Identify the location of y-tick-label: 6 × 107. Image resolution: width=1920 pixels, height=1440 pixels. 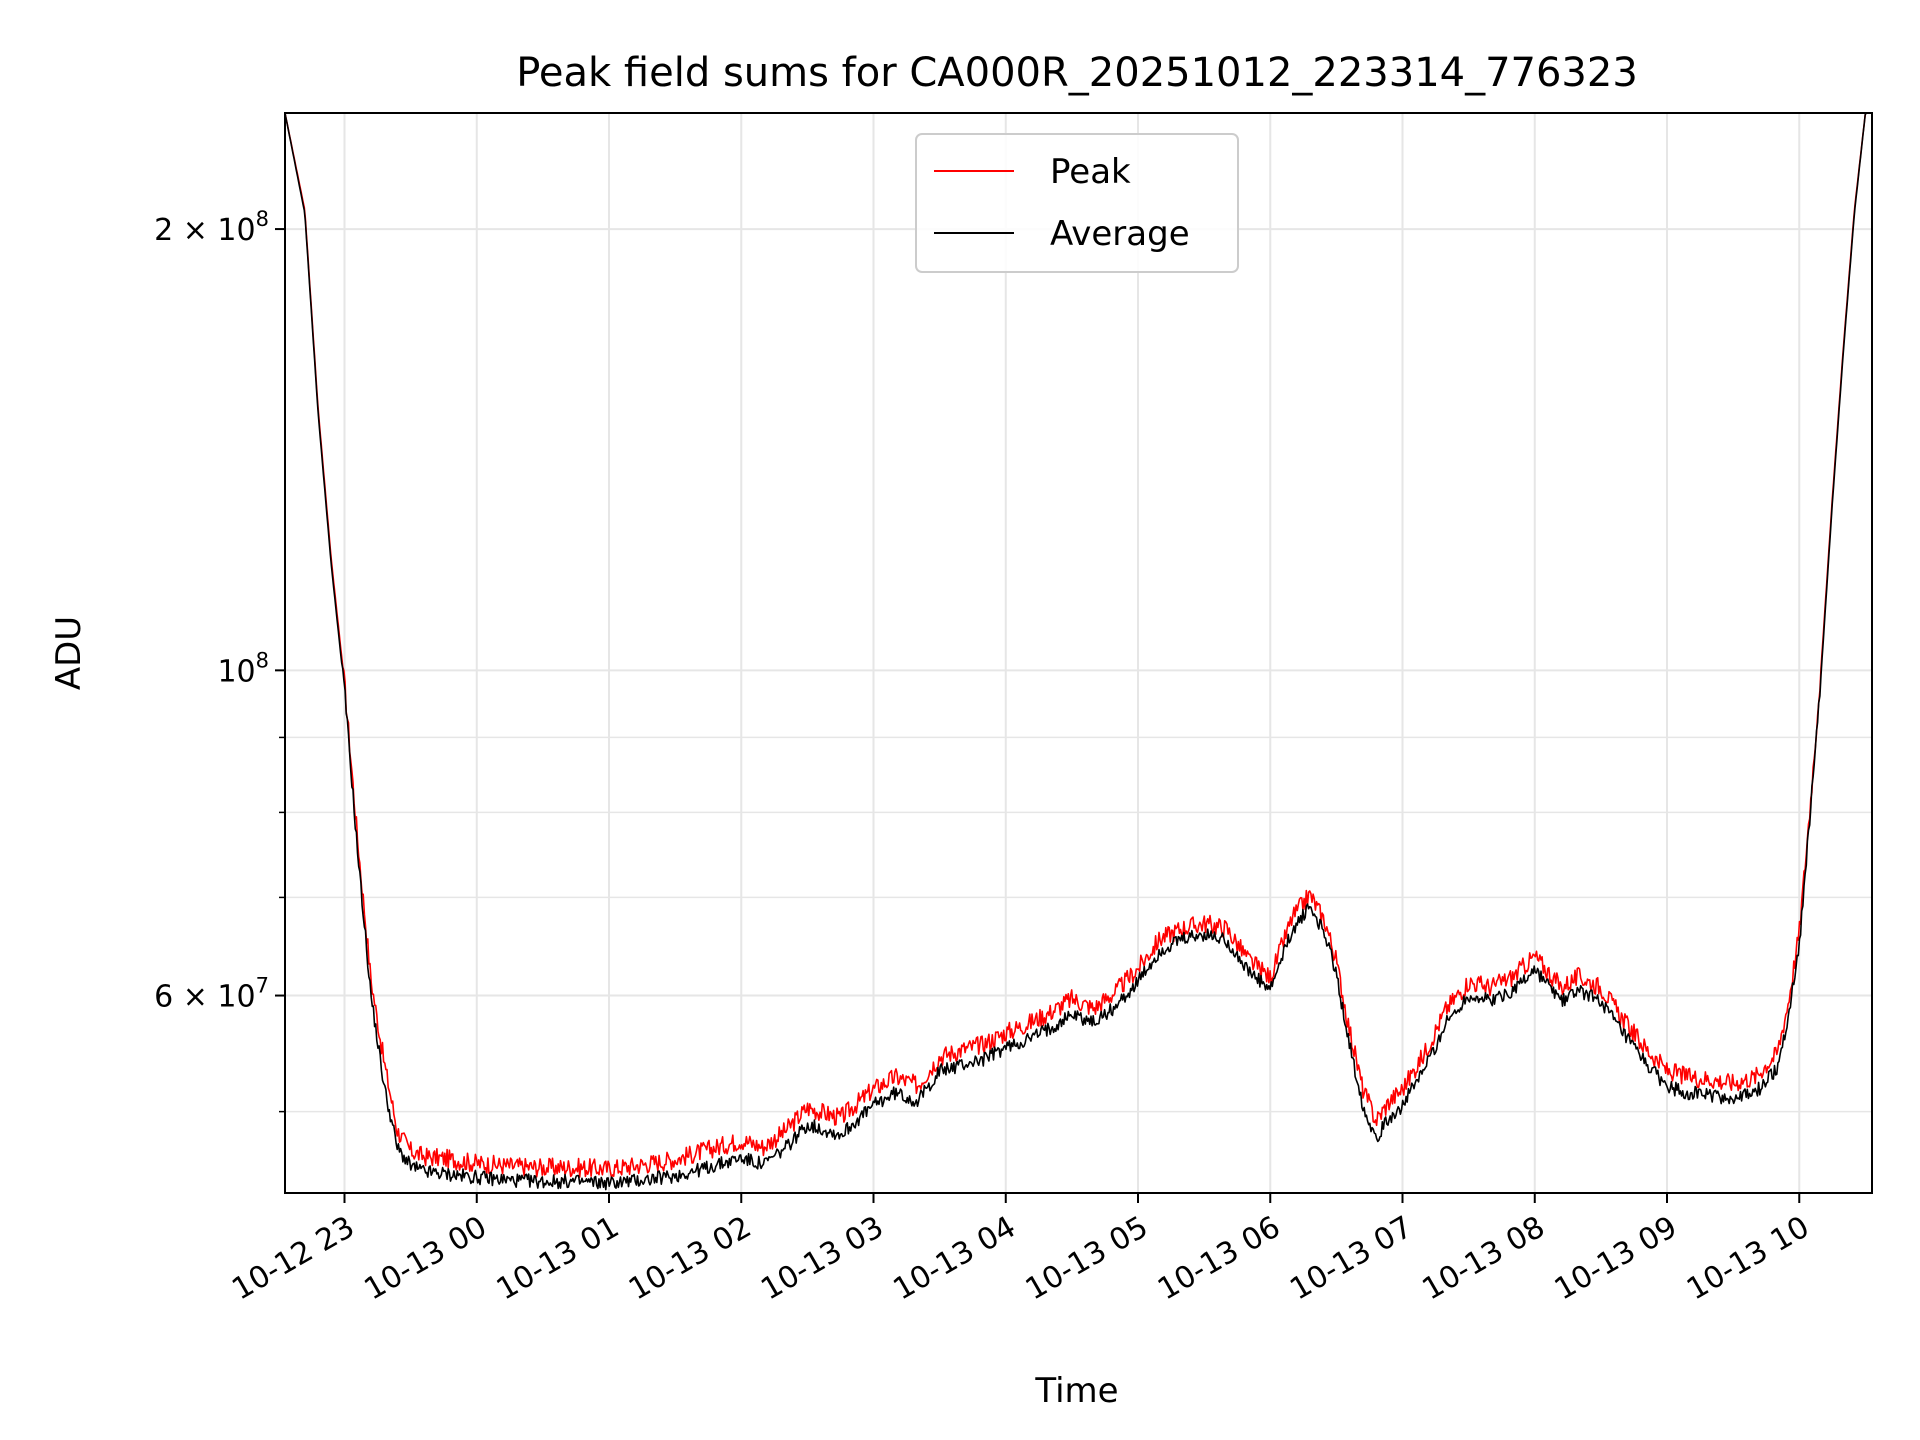
(211, 994).